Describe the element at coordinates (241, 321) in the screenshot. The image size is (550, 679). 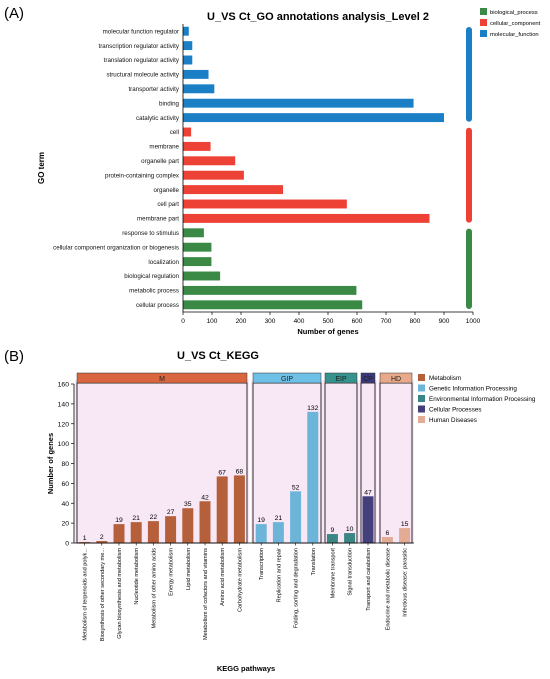
I see `go-x-tick-label: 200` at that location.